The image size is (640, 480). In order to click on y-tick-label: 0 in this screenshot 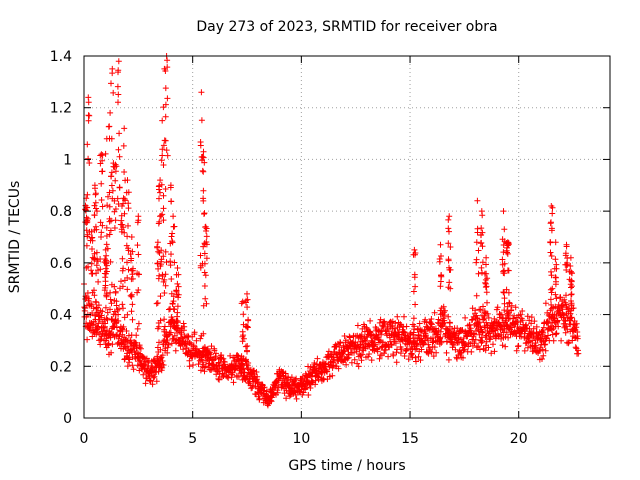, I will do `click(67, 419)`.